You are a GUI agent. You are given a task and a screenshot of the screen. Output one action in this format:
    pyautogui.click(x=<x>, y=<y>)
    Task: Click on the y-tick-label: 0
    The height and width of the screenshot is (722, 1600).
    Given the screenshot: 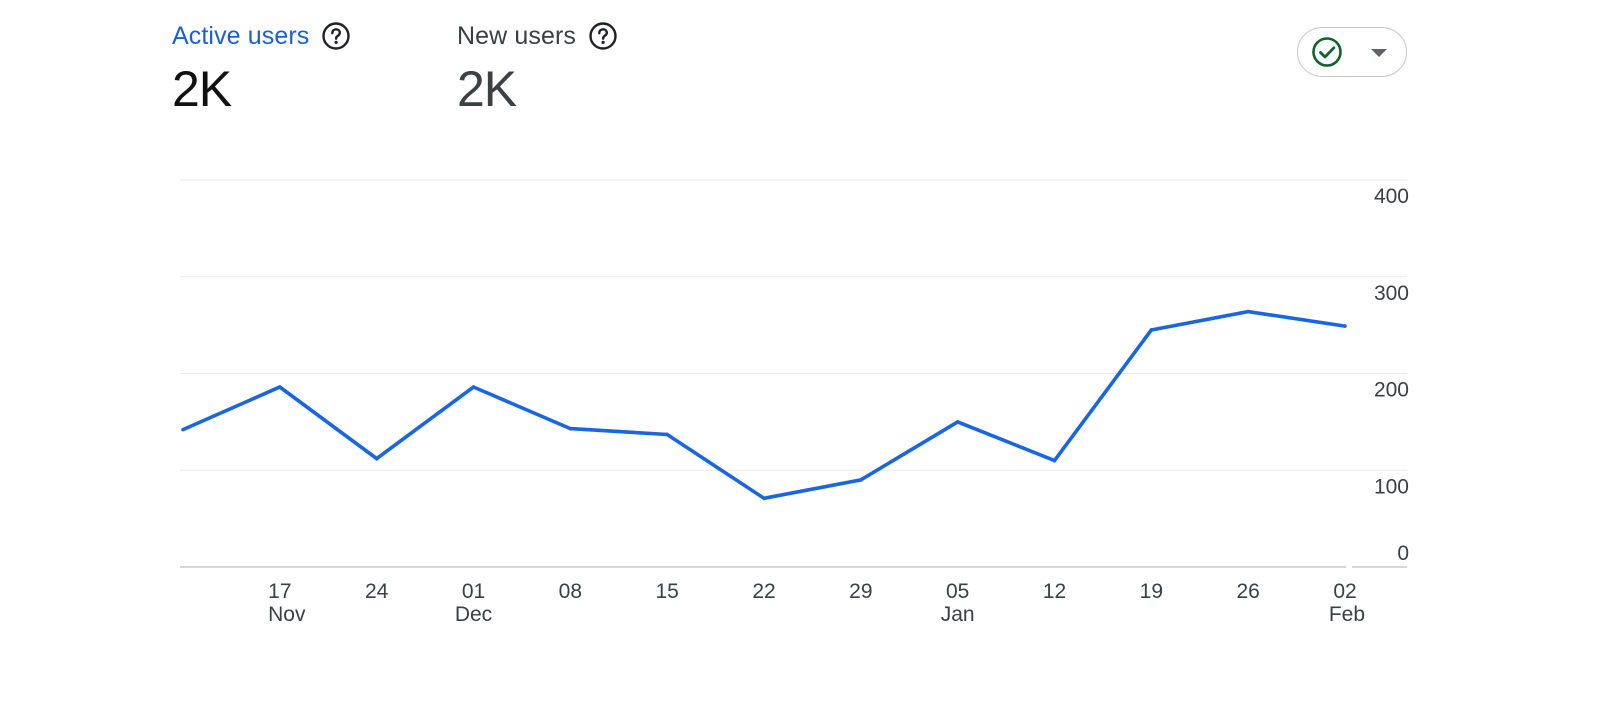 What is the action you would take?
    pyautogui.click(x=1403, y=553)
    